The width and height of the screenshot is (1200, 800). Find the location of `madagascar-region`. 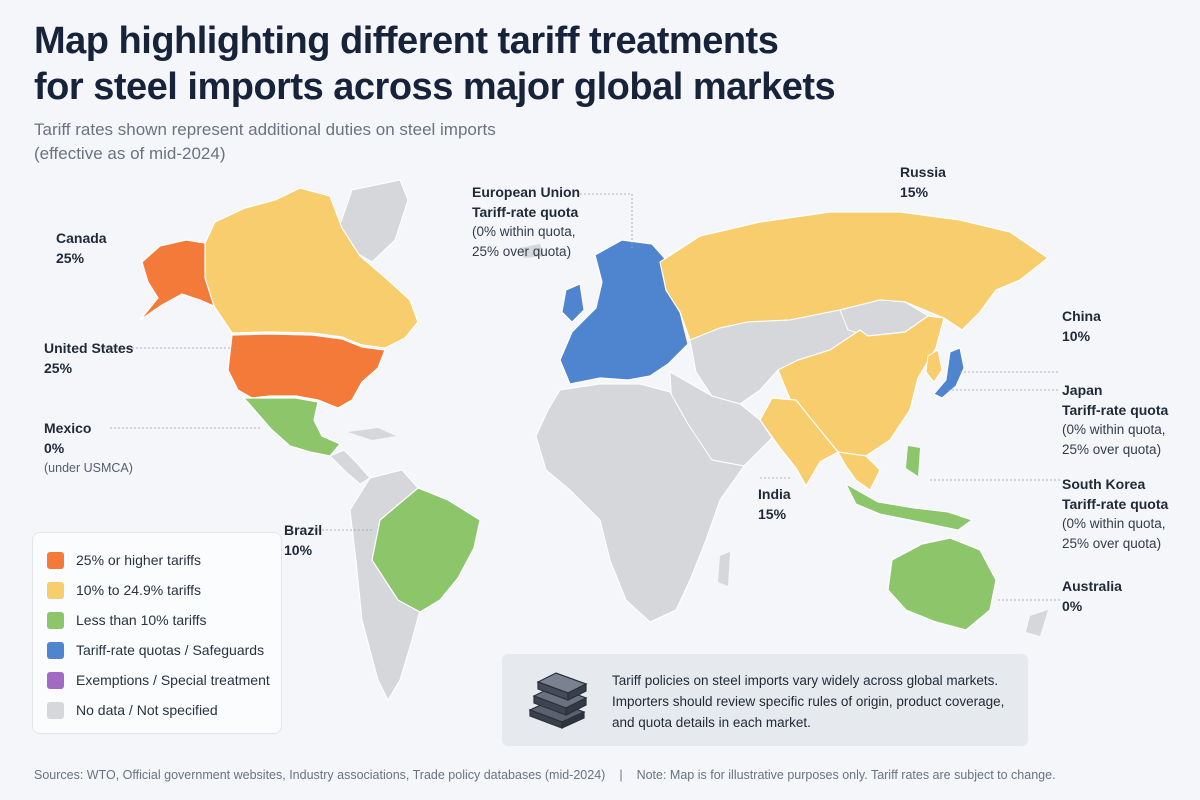

madagascar-region is located at coordinates (724, 569).